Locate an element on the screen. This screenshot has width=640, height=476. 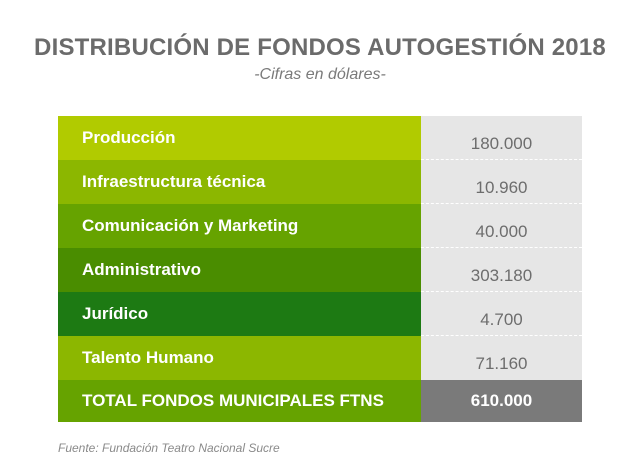
row-value: 180.000 is located at coordinates (501, 138).